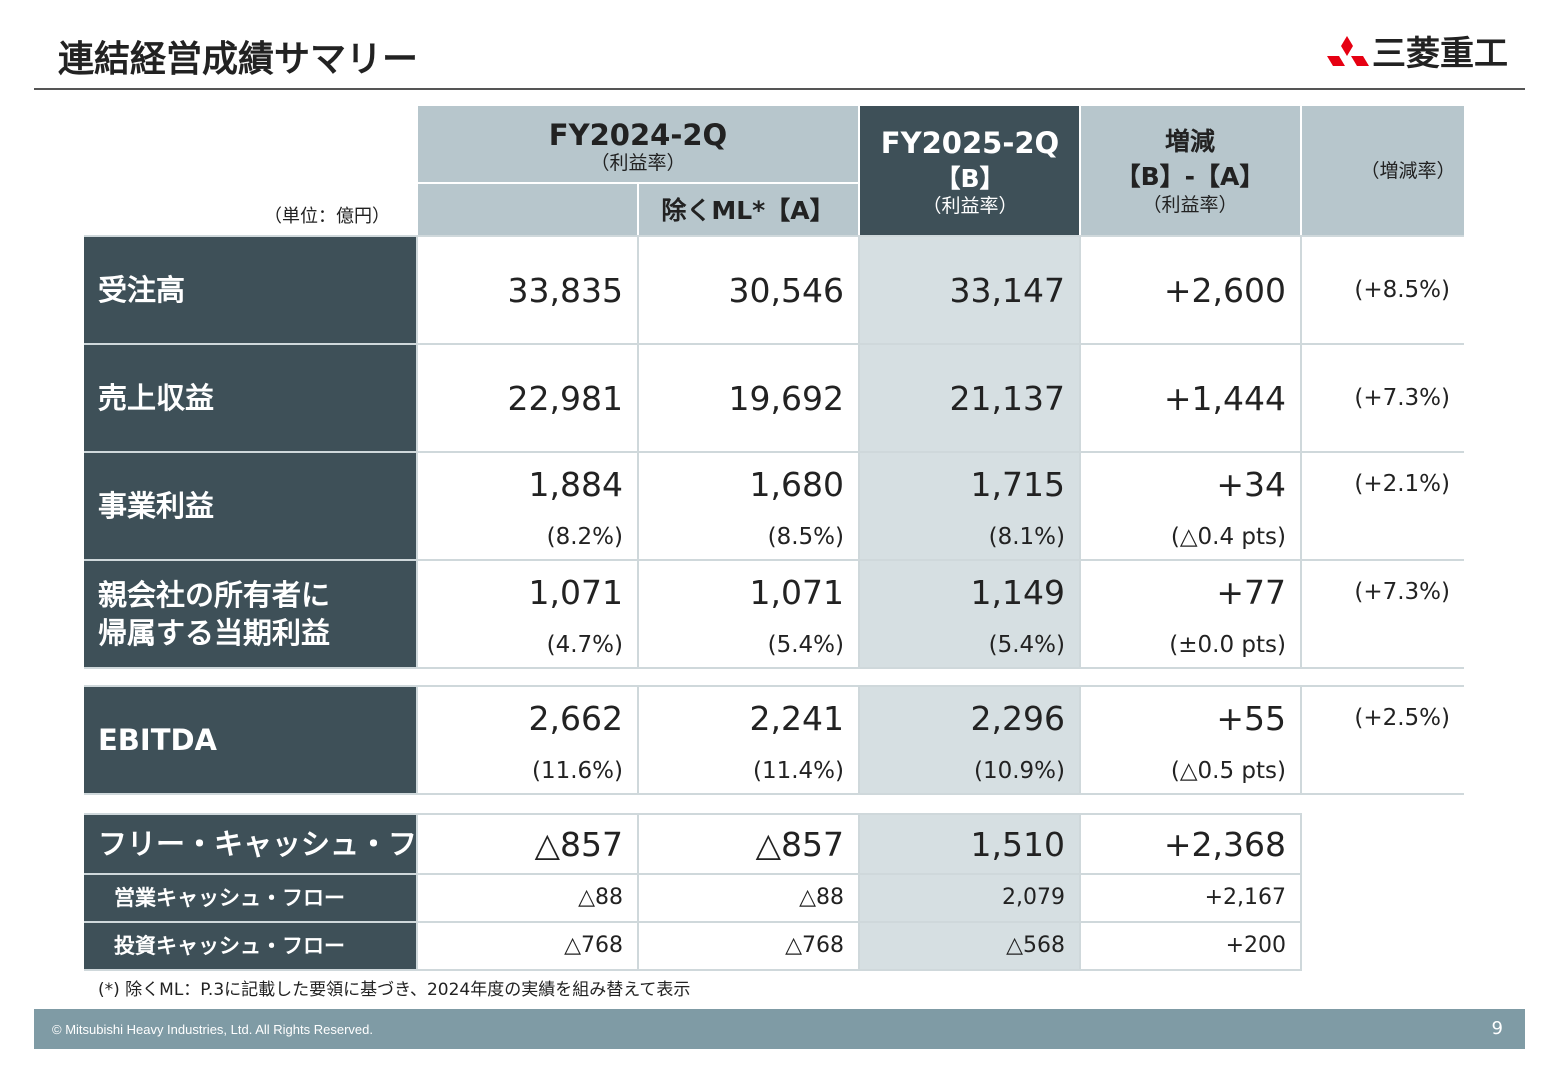 The height and width of the screenshot is (1080, 1560). I want to click on column-header: 除くML*【A】, so click(748, 210).